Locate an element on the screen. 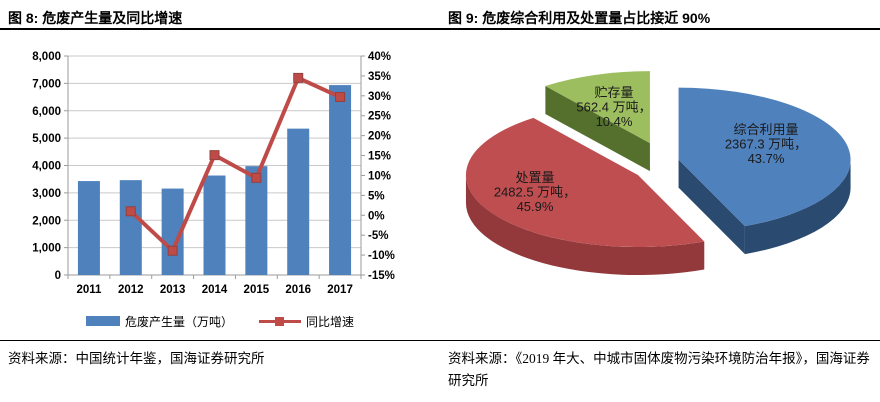 The width and height of the screenshot is (880, 402). svg-text: 4,000 is located at coordinates (46, 167).